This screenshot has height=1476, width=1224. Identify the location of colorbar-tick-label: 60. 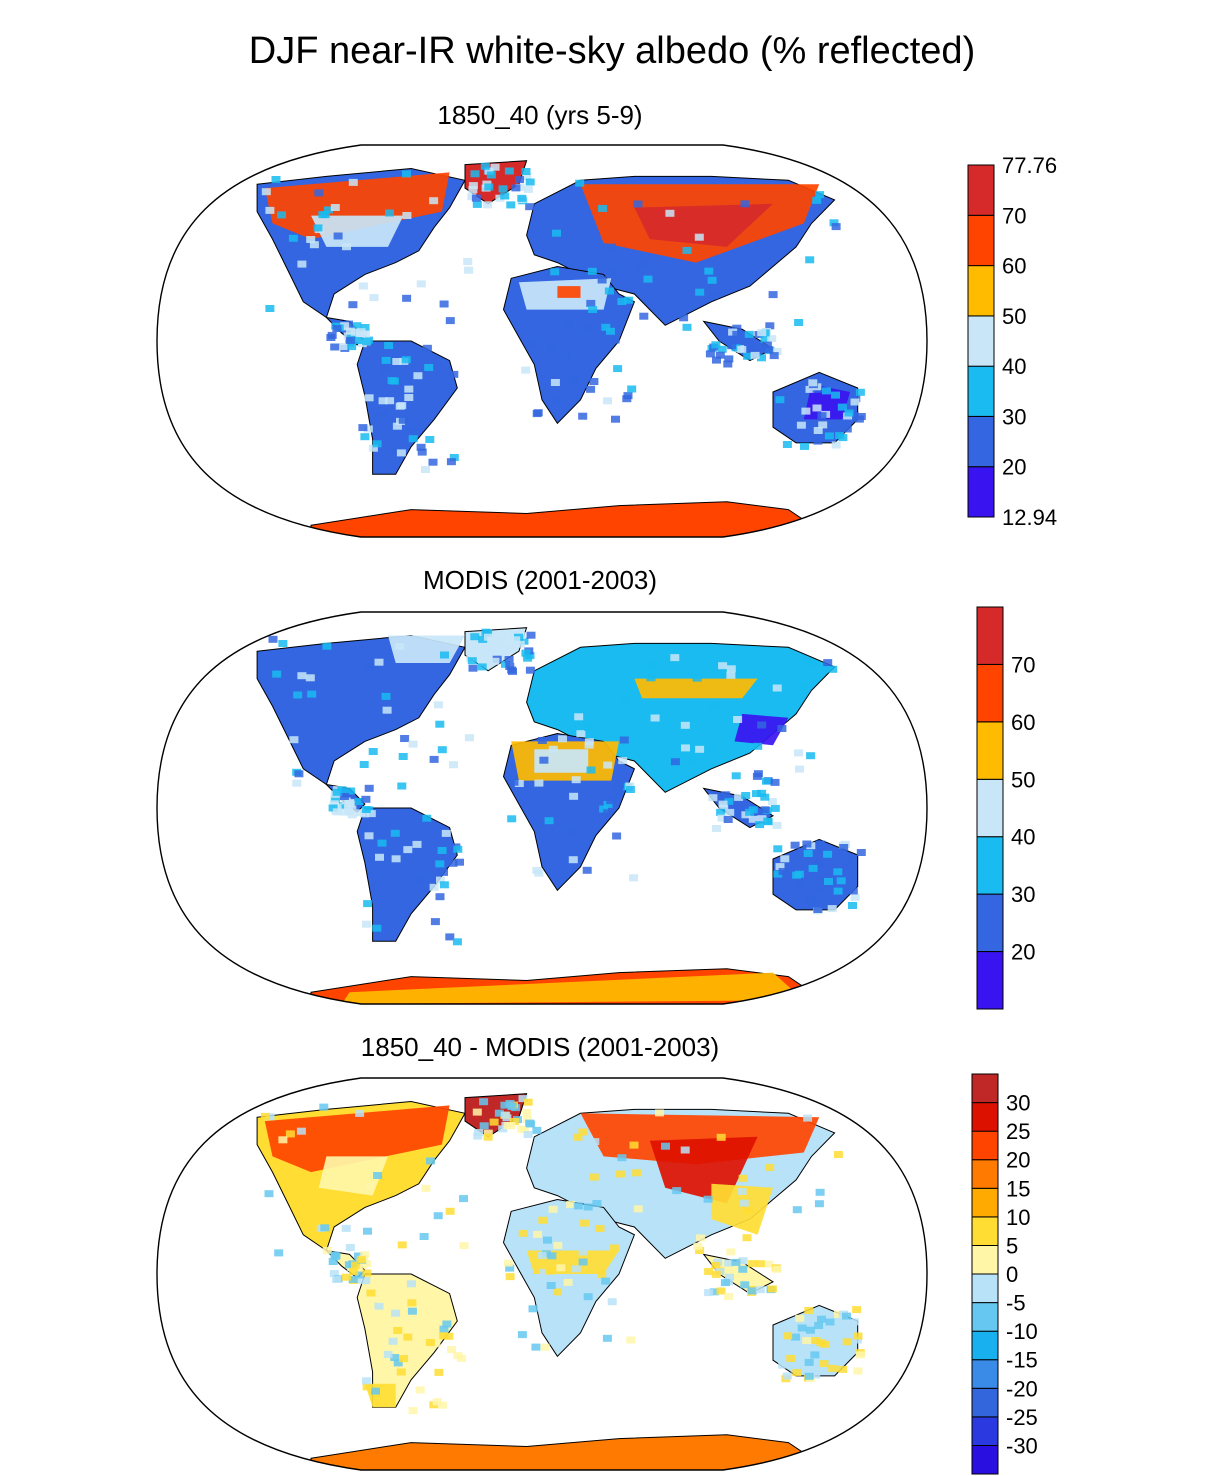
(1014, 266).